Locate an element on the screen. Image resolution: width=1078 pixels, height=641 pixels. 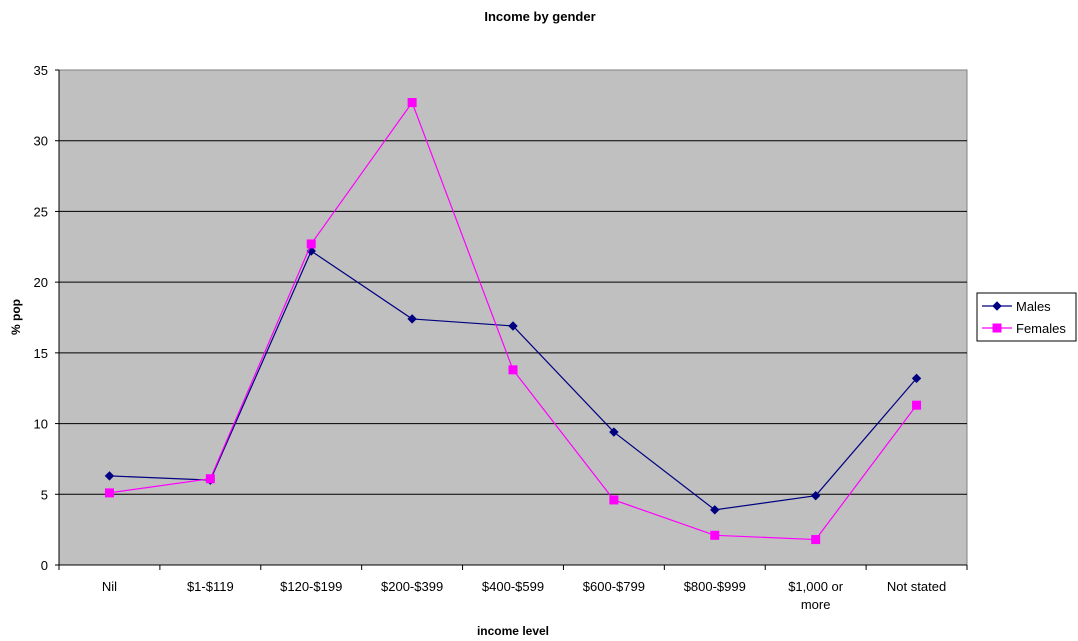
x-tick-label: $400-$599 is located at coordinates (513, 586).